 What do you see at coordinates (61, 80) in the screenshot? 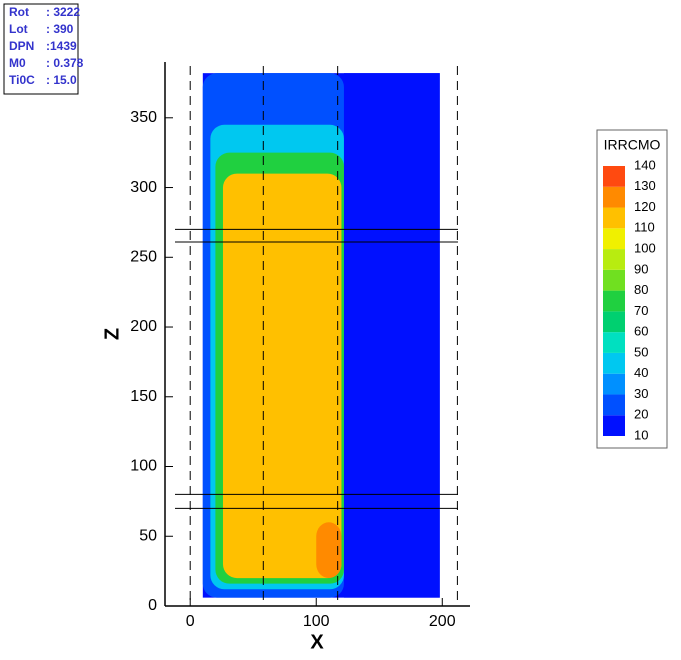
I see `info-value: : 15.0` at bounding box center [61, 80].